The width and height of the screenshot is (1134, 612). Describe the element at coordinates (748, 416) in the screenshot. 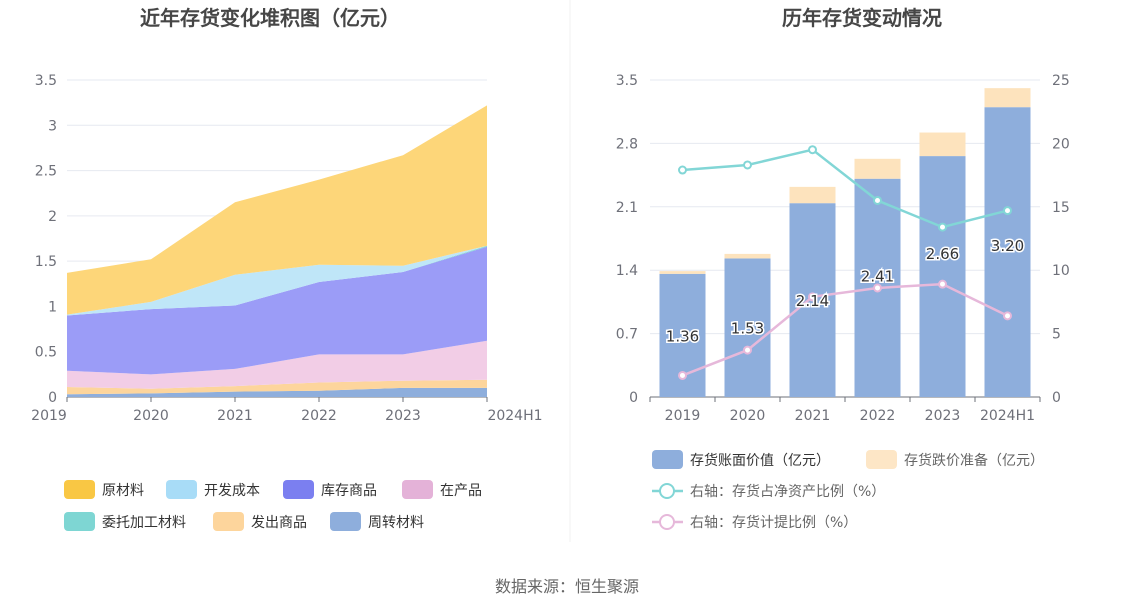

I see `right-x-tick-label: 2020` at that location.